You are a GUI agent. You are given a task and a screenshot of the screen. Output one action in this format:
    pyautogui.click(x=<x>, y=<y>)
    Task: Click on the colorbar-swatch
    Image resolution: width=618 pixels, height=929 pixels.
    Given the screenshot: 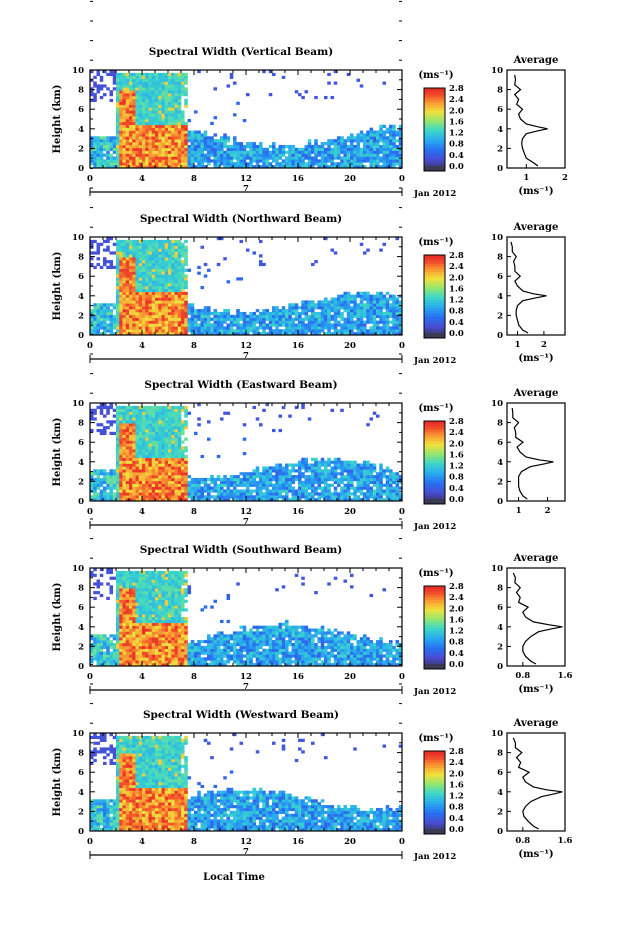 What is the action you would take?
    pyautogui.click(x=434, y=279)
    